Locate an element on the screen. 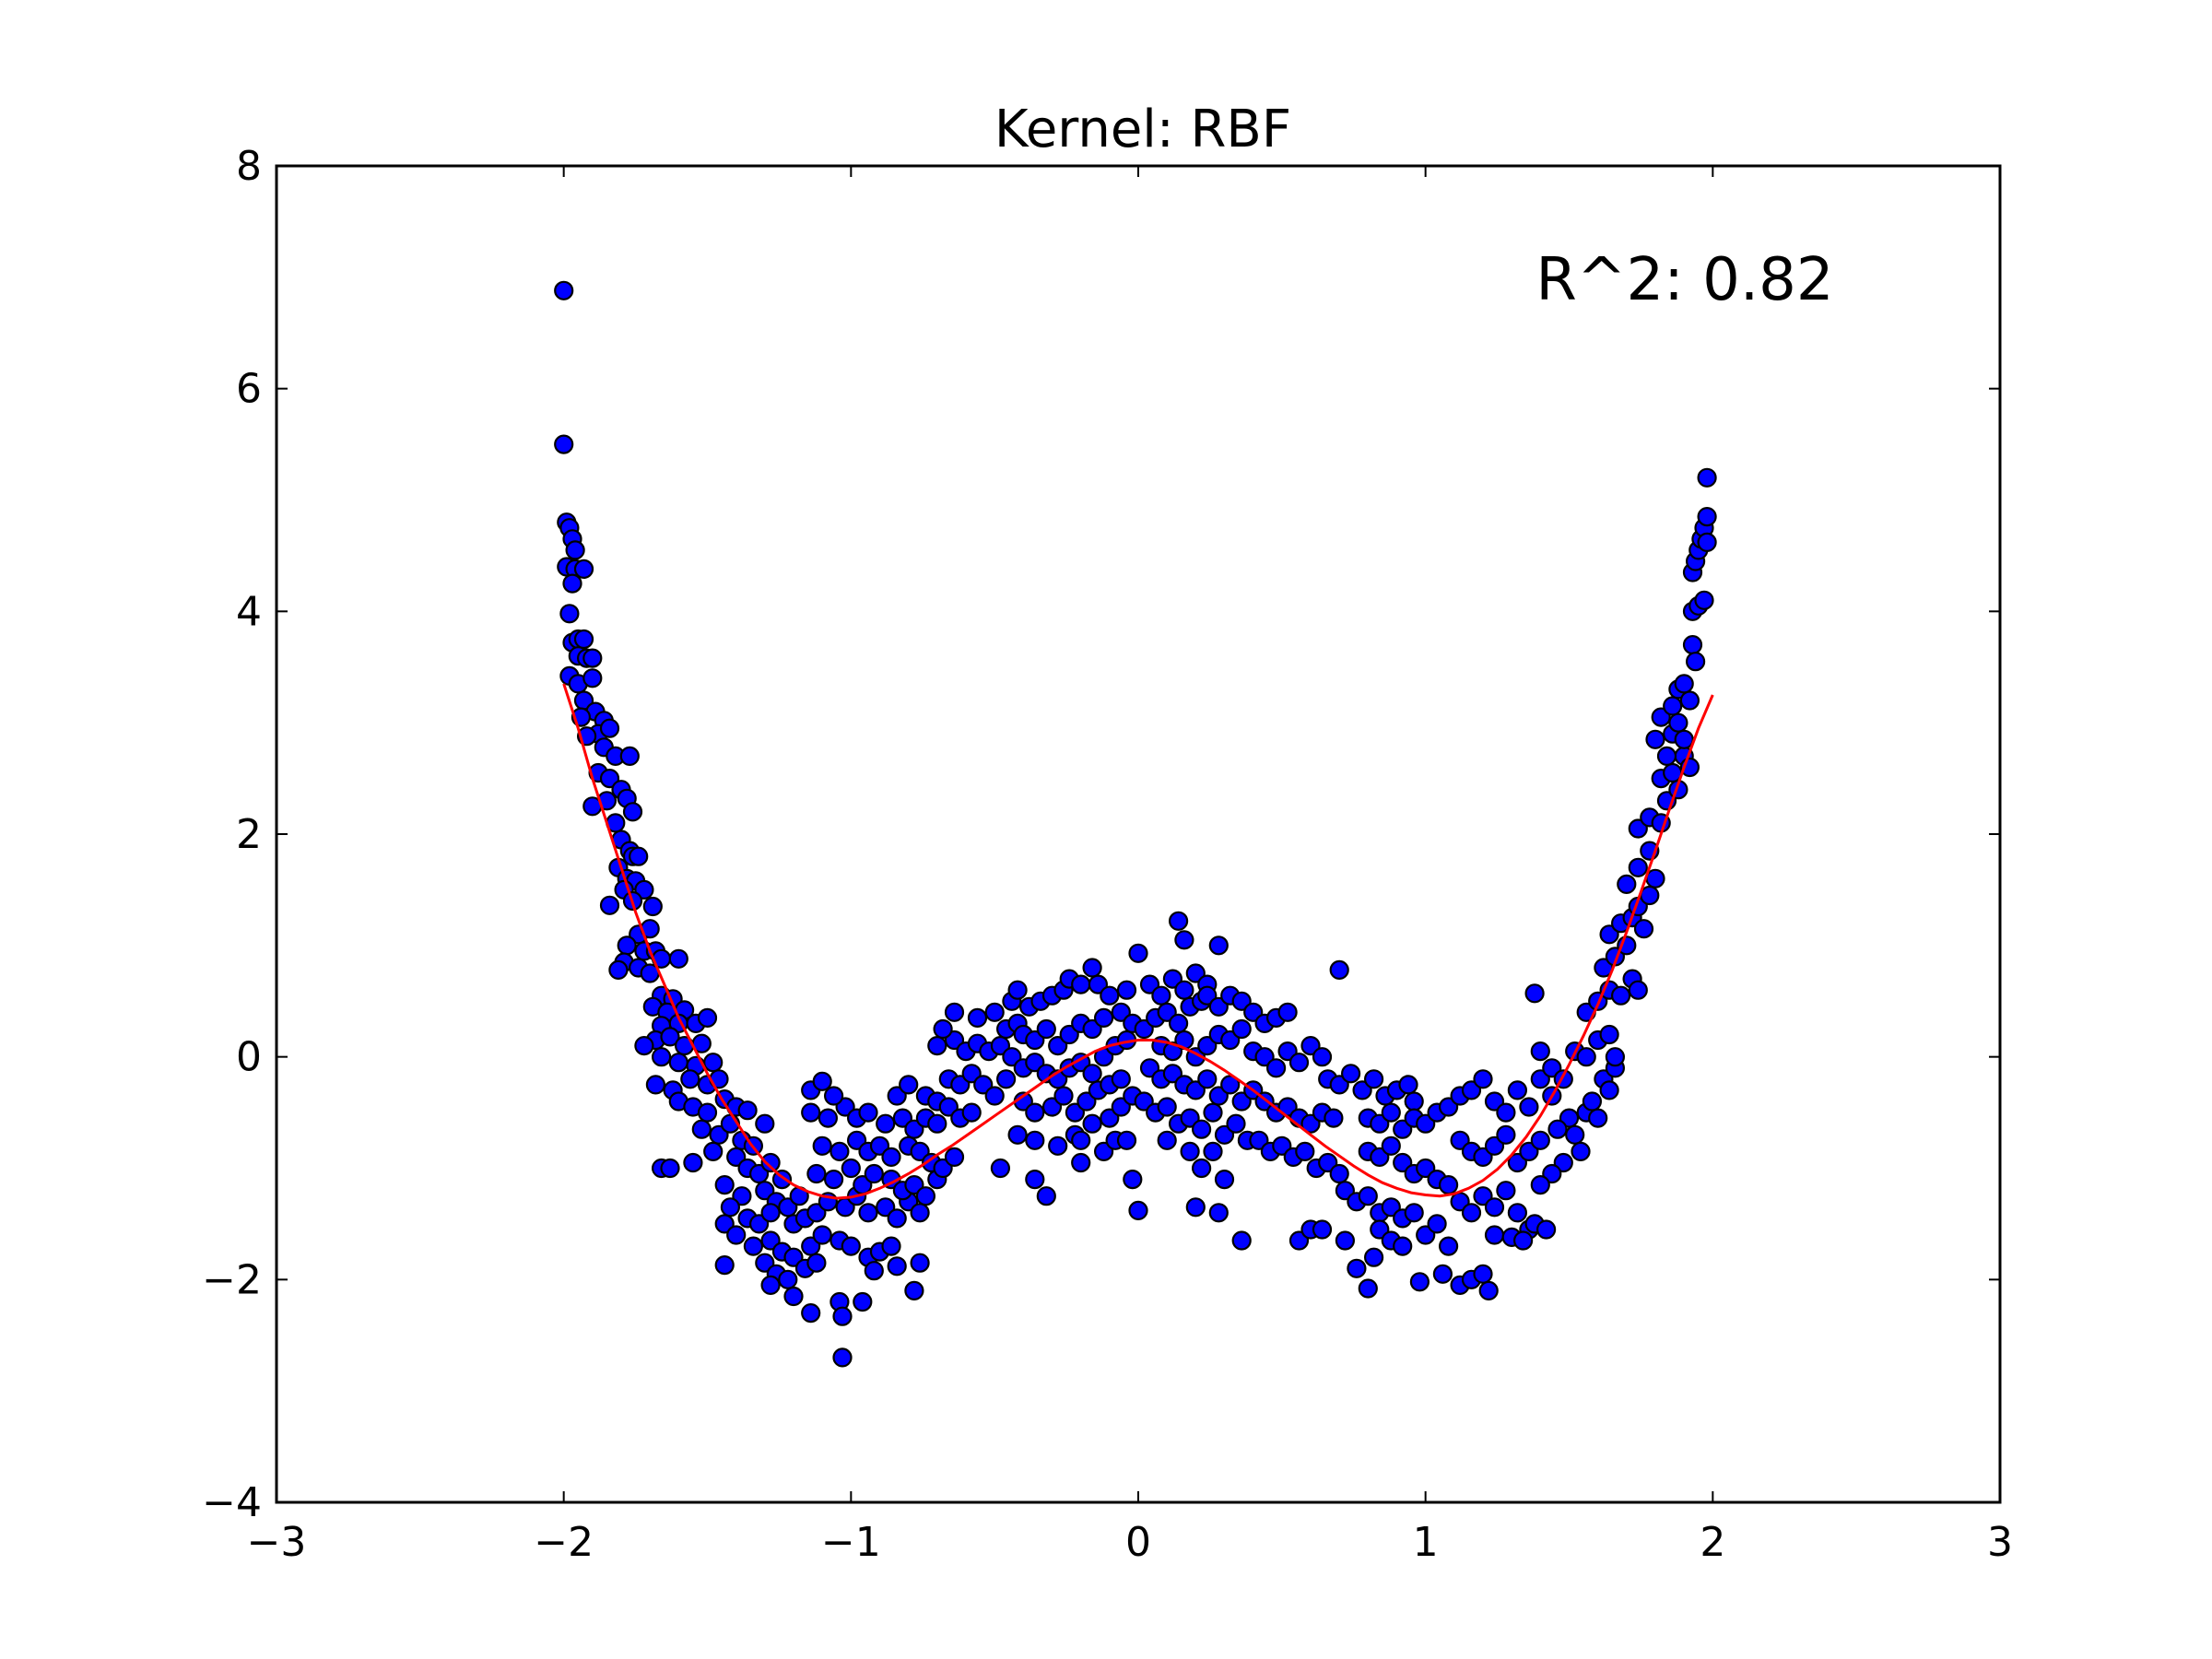 Image resolution: width=2212 pixels, height=1659 pixels. y-tick-label: 2 is located at coordinates (249, 834).